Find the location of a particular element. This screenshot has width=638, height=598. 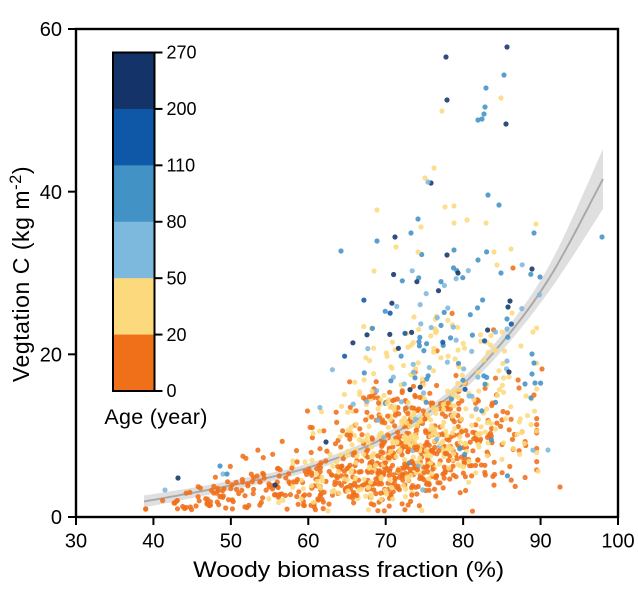

svg-text: 70 is located at coordinates (386, 541).